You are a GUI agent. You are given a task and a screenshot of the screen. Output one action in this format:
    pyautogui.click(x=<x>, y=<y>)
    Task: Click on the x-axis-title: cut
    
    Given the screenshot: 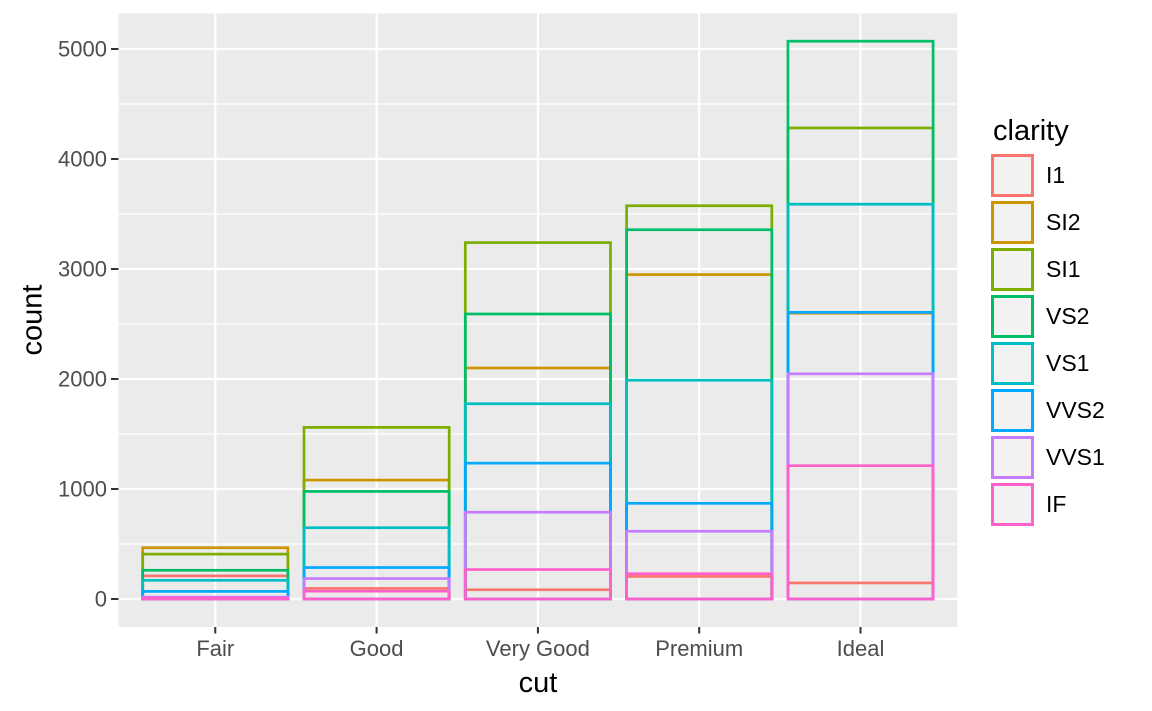 What is the action you would take?
    pyautogui.click(x=538, y=683)
    